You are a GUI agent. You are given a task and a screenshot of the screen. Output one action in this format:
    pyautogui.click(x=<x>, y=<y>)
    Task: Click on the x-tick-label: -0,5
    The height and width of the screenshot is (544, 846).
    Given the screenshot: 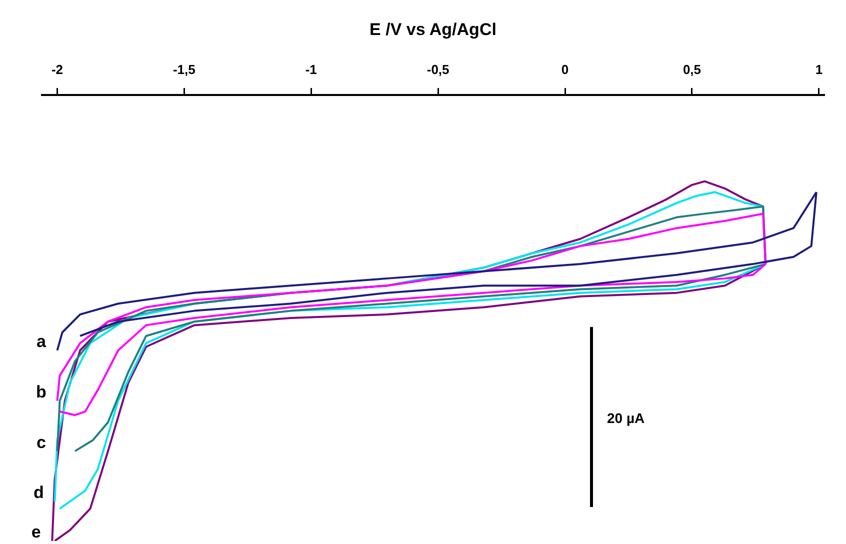 What is the action you would take?
    pyautogui.click(x=438, y=69)
    